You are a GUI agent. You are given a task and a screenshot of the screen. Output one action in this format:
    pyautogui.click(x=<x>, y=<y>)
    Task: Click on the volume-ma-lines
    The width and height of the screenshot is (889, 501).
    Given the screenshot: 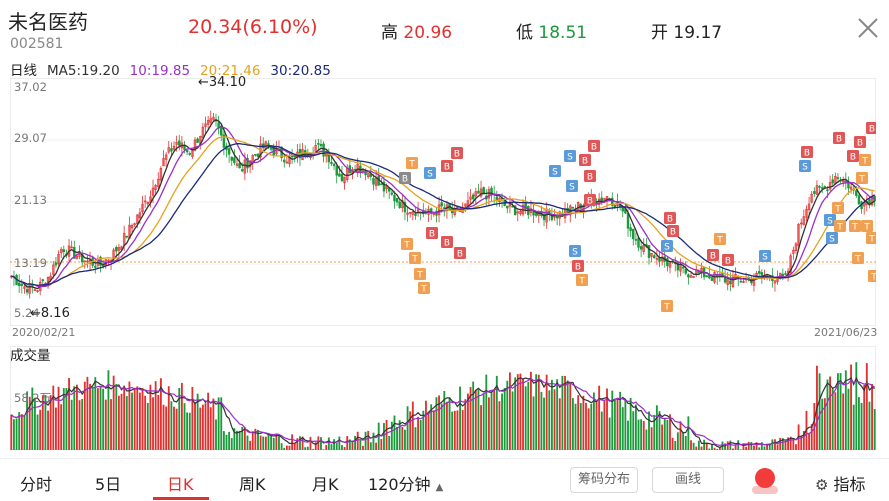 What is the action you would take?
    pyautogui.click(x=443, y=412)
    